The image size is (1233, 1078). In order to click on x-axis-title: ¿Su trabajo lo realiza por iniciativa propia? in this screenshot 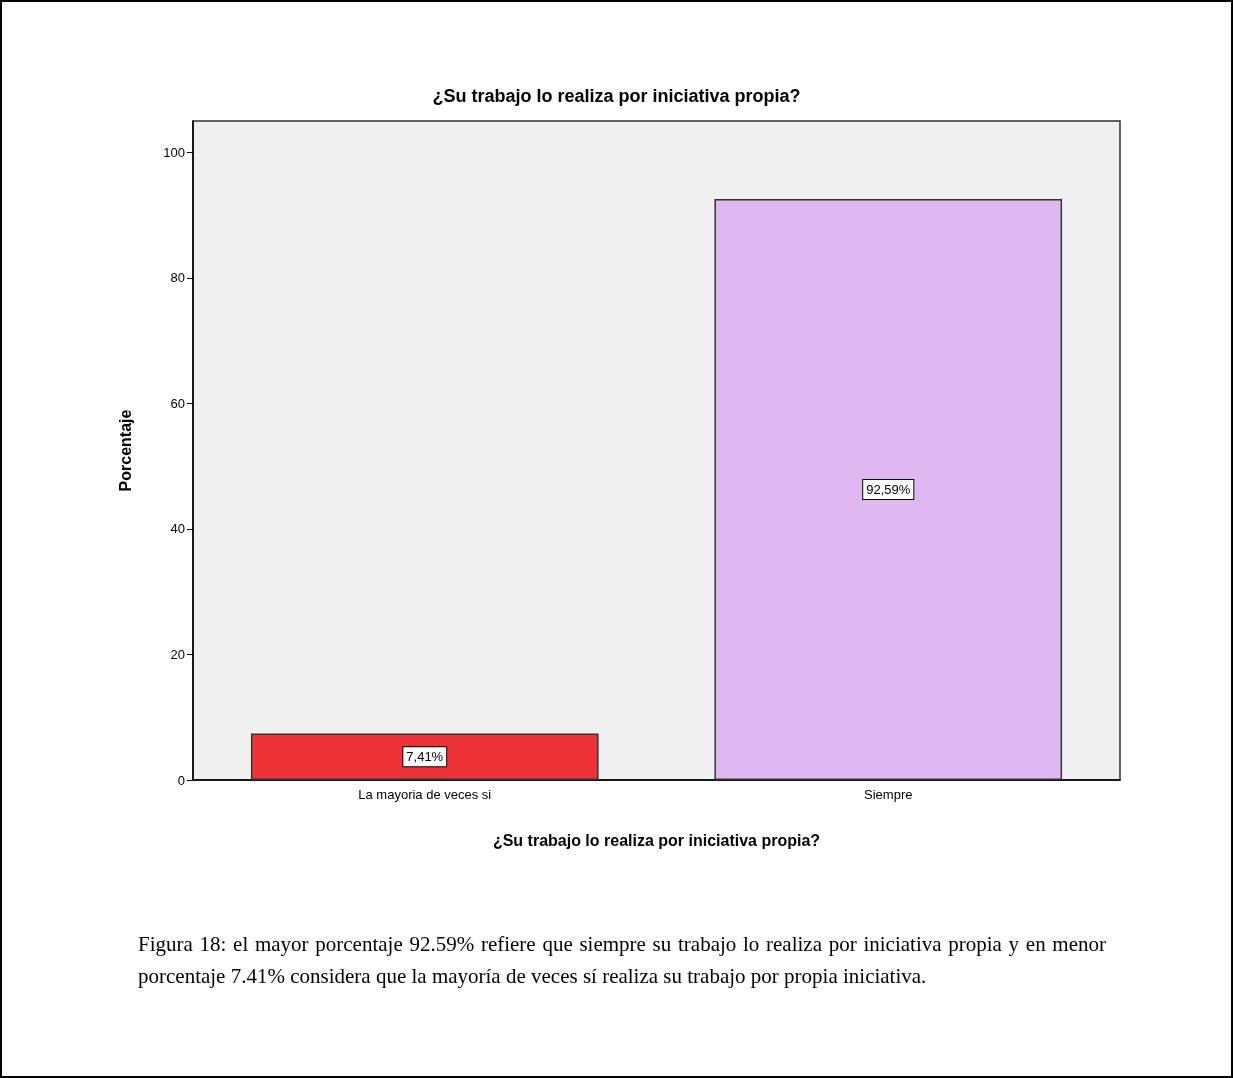, I will do `click(656, 840)`.